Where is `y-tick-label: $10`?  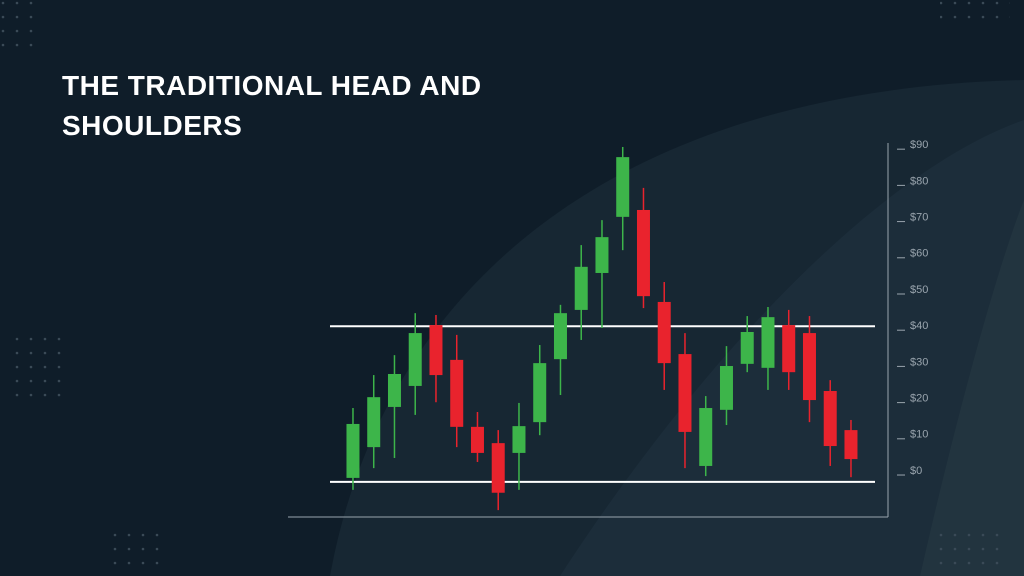
y-tick-label: $10 is located at coordinates (919, 435).